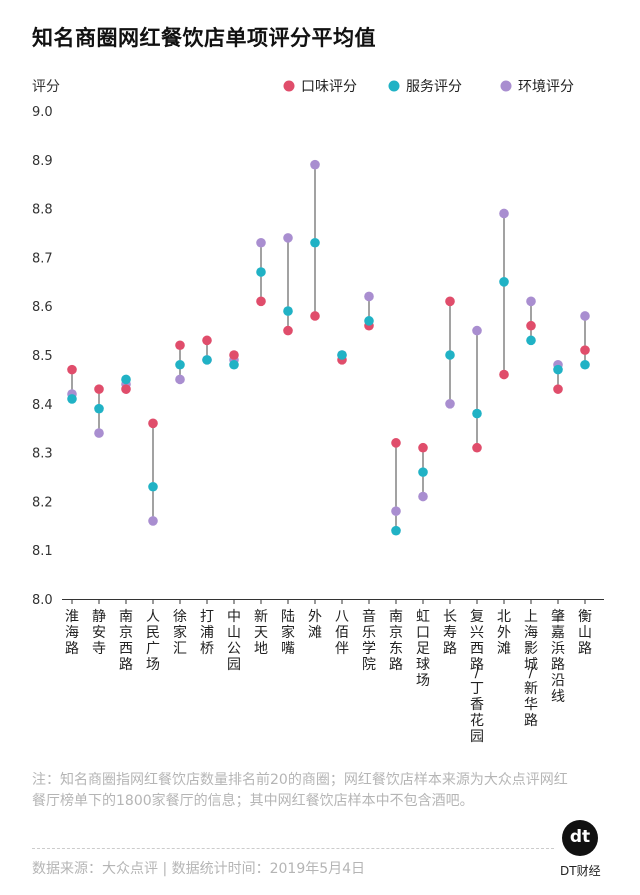 The width and height of the screenshot is (640, 895). Describe the element at coordinates (42, 112) in the screenshot. I see `y-tick-label: 9.0` at that location.